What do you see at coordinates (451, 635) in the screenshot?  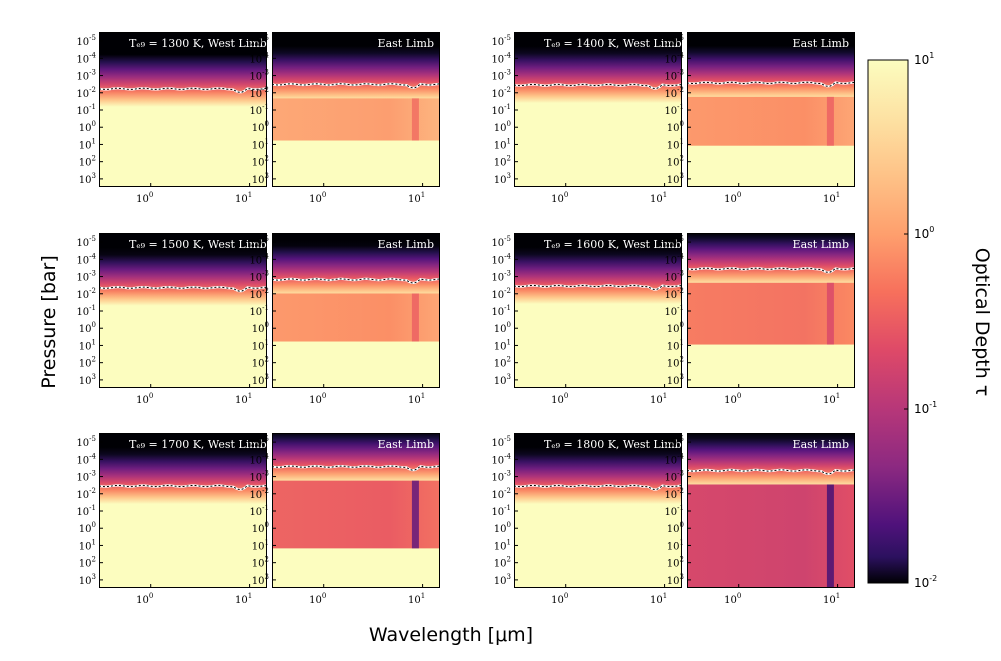 I see `x-axis-label: Wavelength [μm]` at bounding box center [451, 635].